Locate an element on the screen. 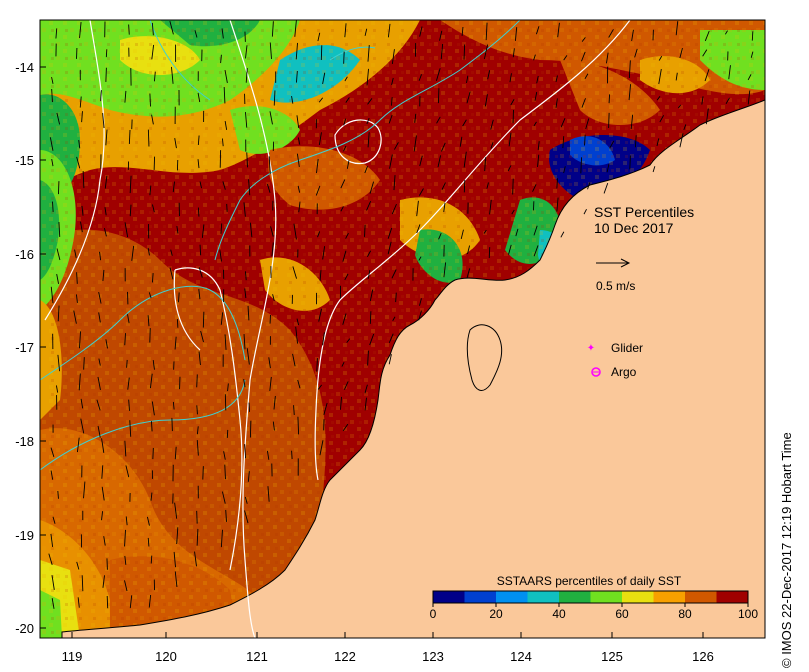  glider-marker: ✦ is located at coordinates (591, 348).